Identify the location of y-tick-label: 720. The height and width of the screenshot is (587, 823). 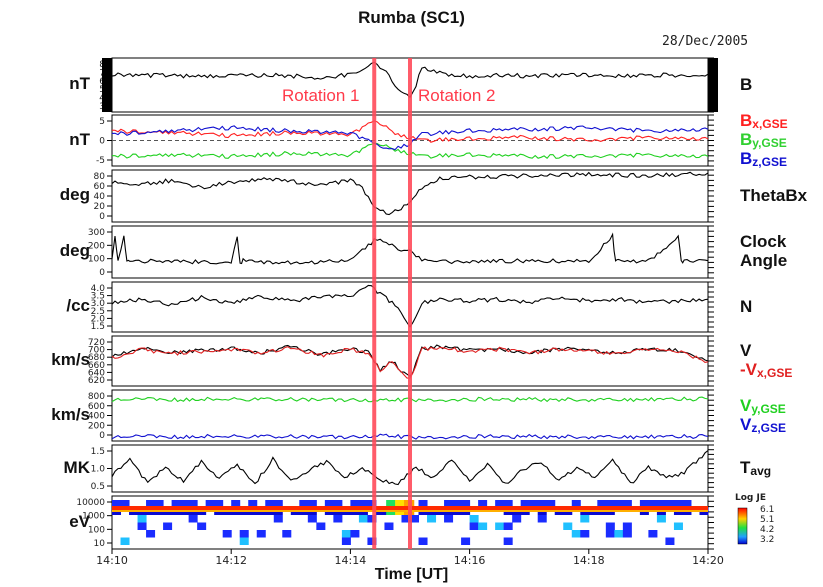
(96, 343).